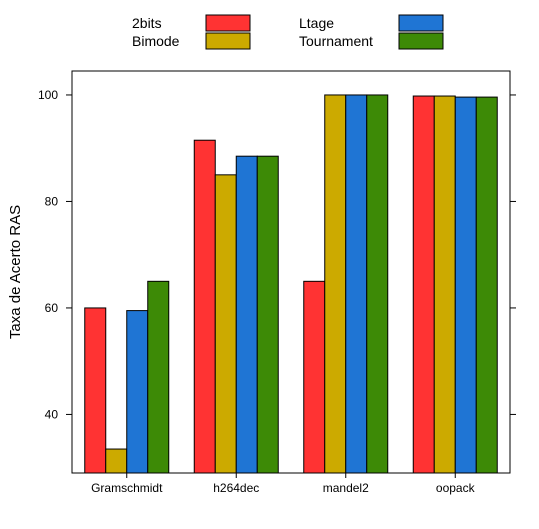 The height and width of the screenshot is (529, 539). What do you see at coordinates (335, 284) in the screenshot?
I see `bar-bimode-mandel2` at bounding box center [335, 284].